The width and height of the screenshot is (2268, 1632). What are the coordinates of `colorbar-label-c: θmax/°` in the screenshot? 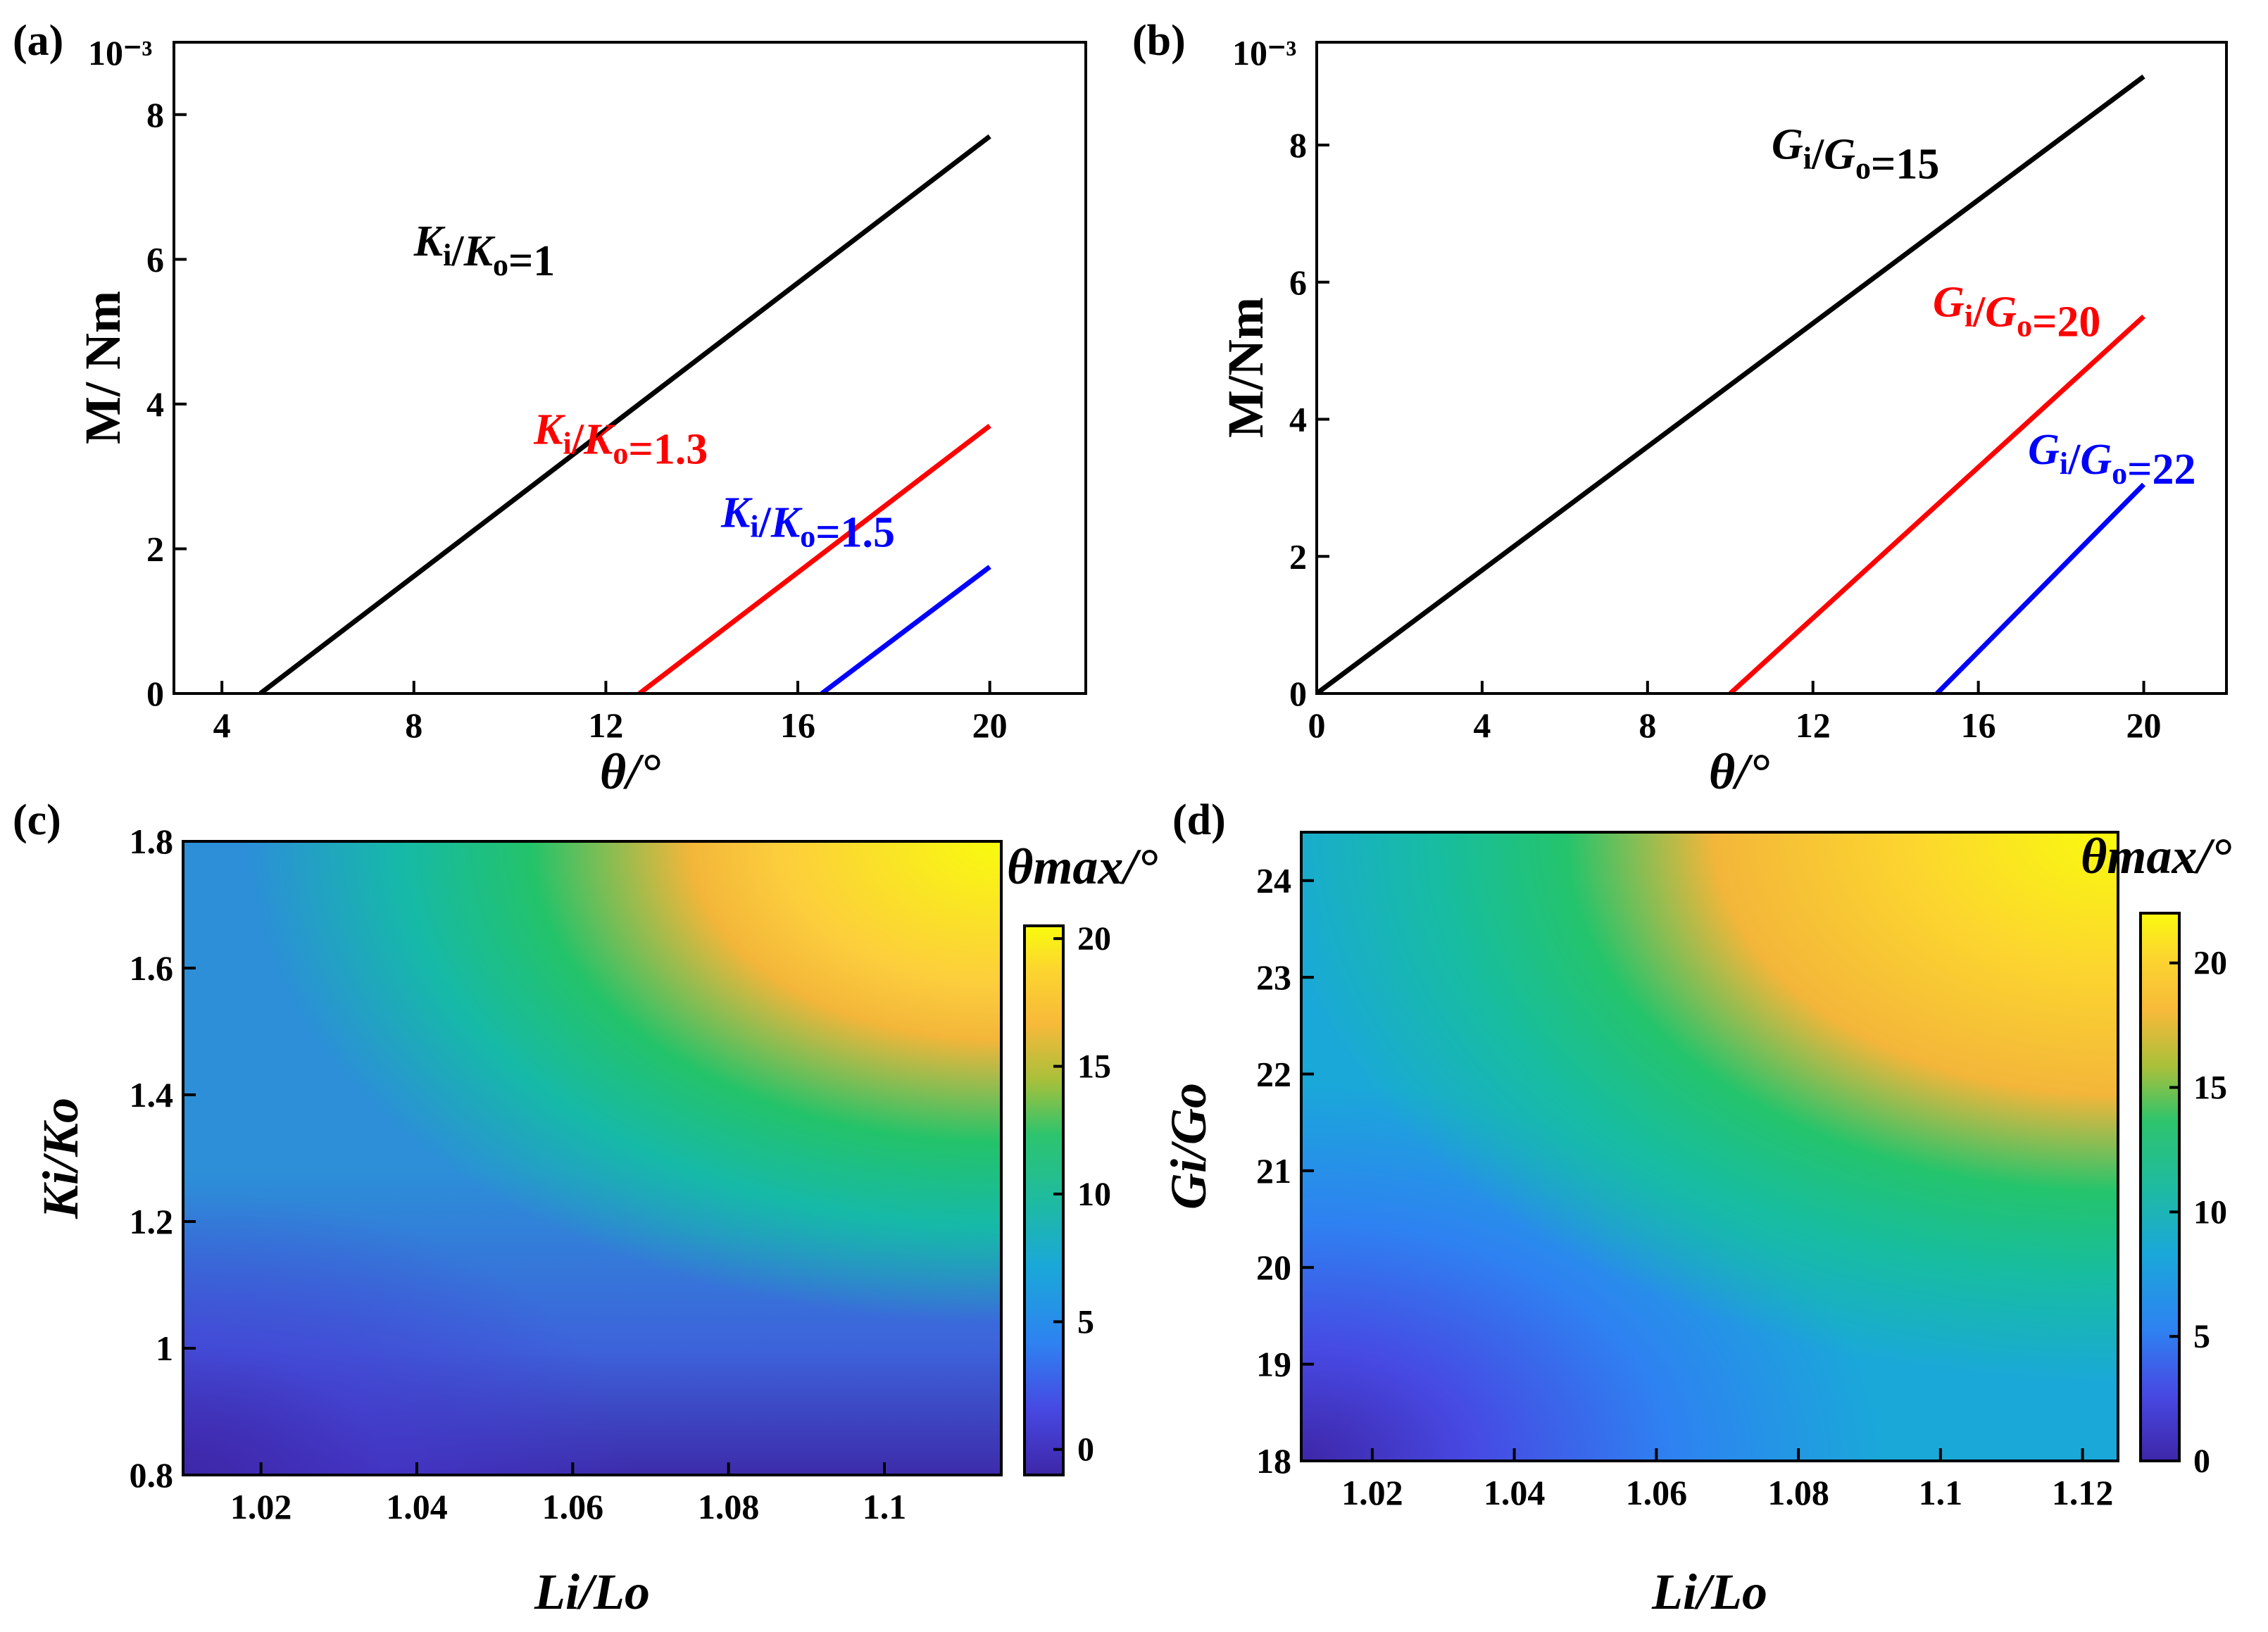 It's located at (1082, 867).